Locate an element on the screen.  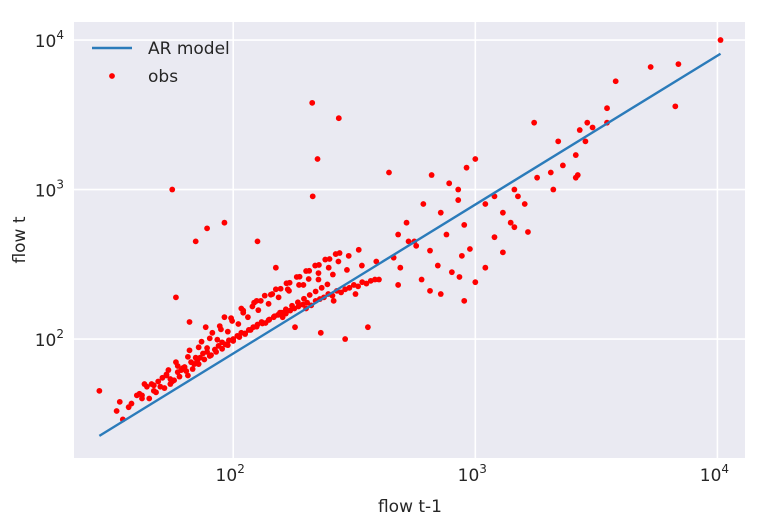
y-tick-label: 104 is located at coordinates (49, 40).